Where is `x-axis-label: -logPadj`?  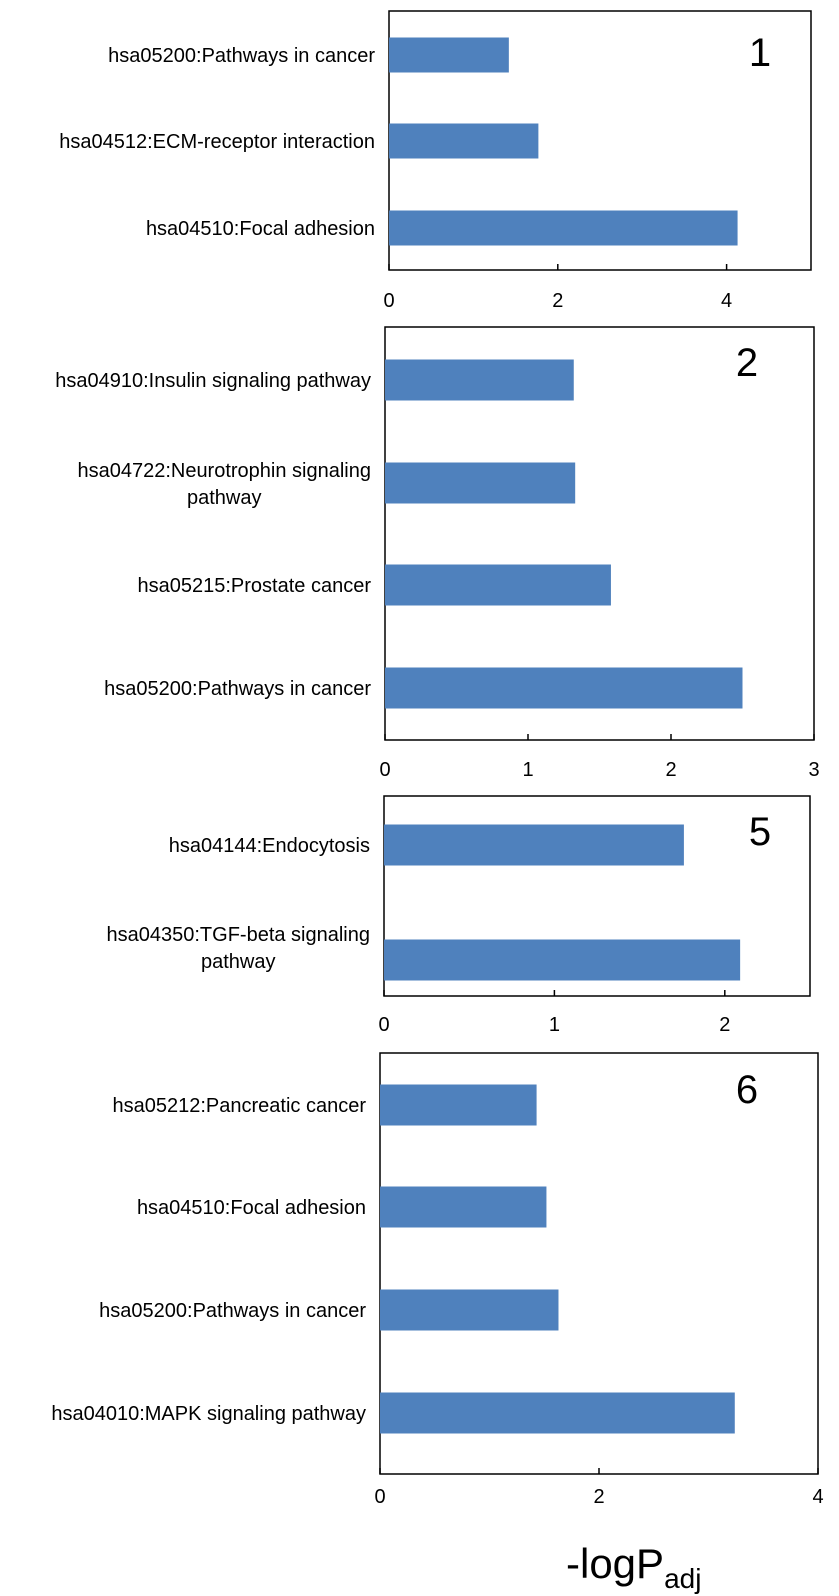
x-axis-label: -logPadj is located at coordinates (633, 1567).